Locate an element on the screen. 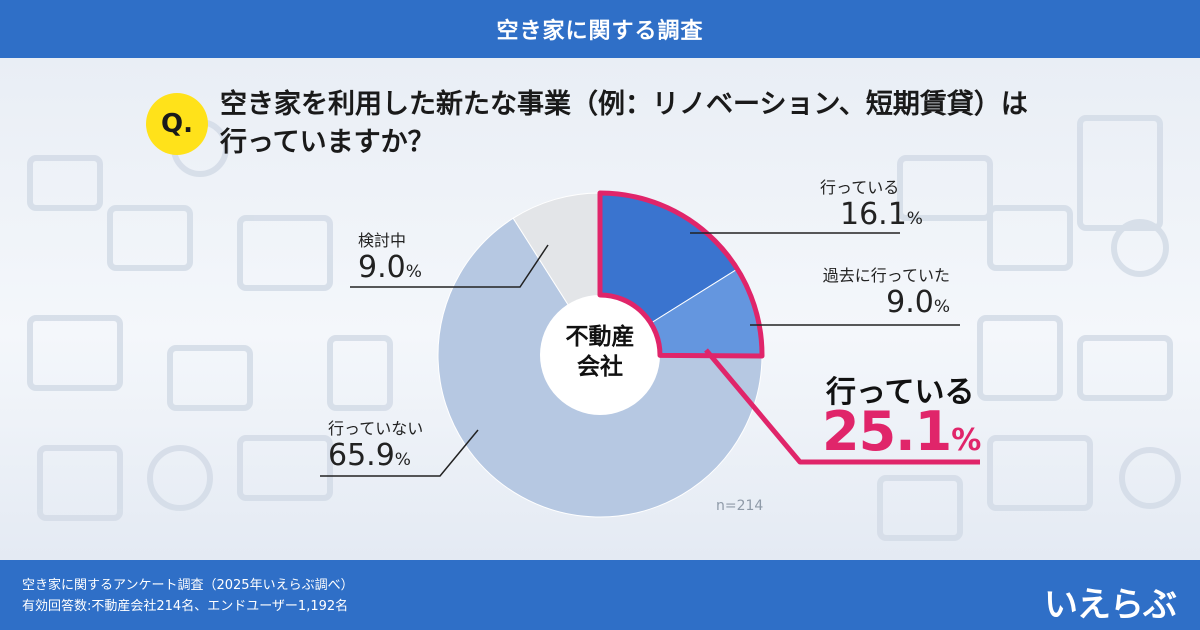  slice-value-past: 9.0 is located at coordinates (910, 302).